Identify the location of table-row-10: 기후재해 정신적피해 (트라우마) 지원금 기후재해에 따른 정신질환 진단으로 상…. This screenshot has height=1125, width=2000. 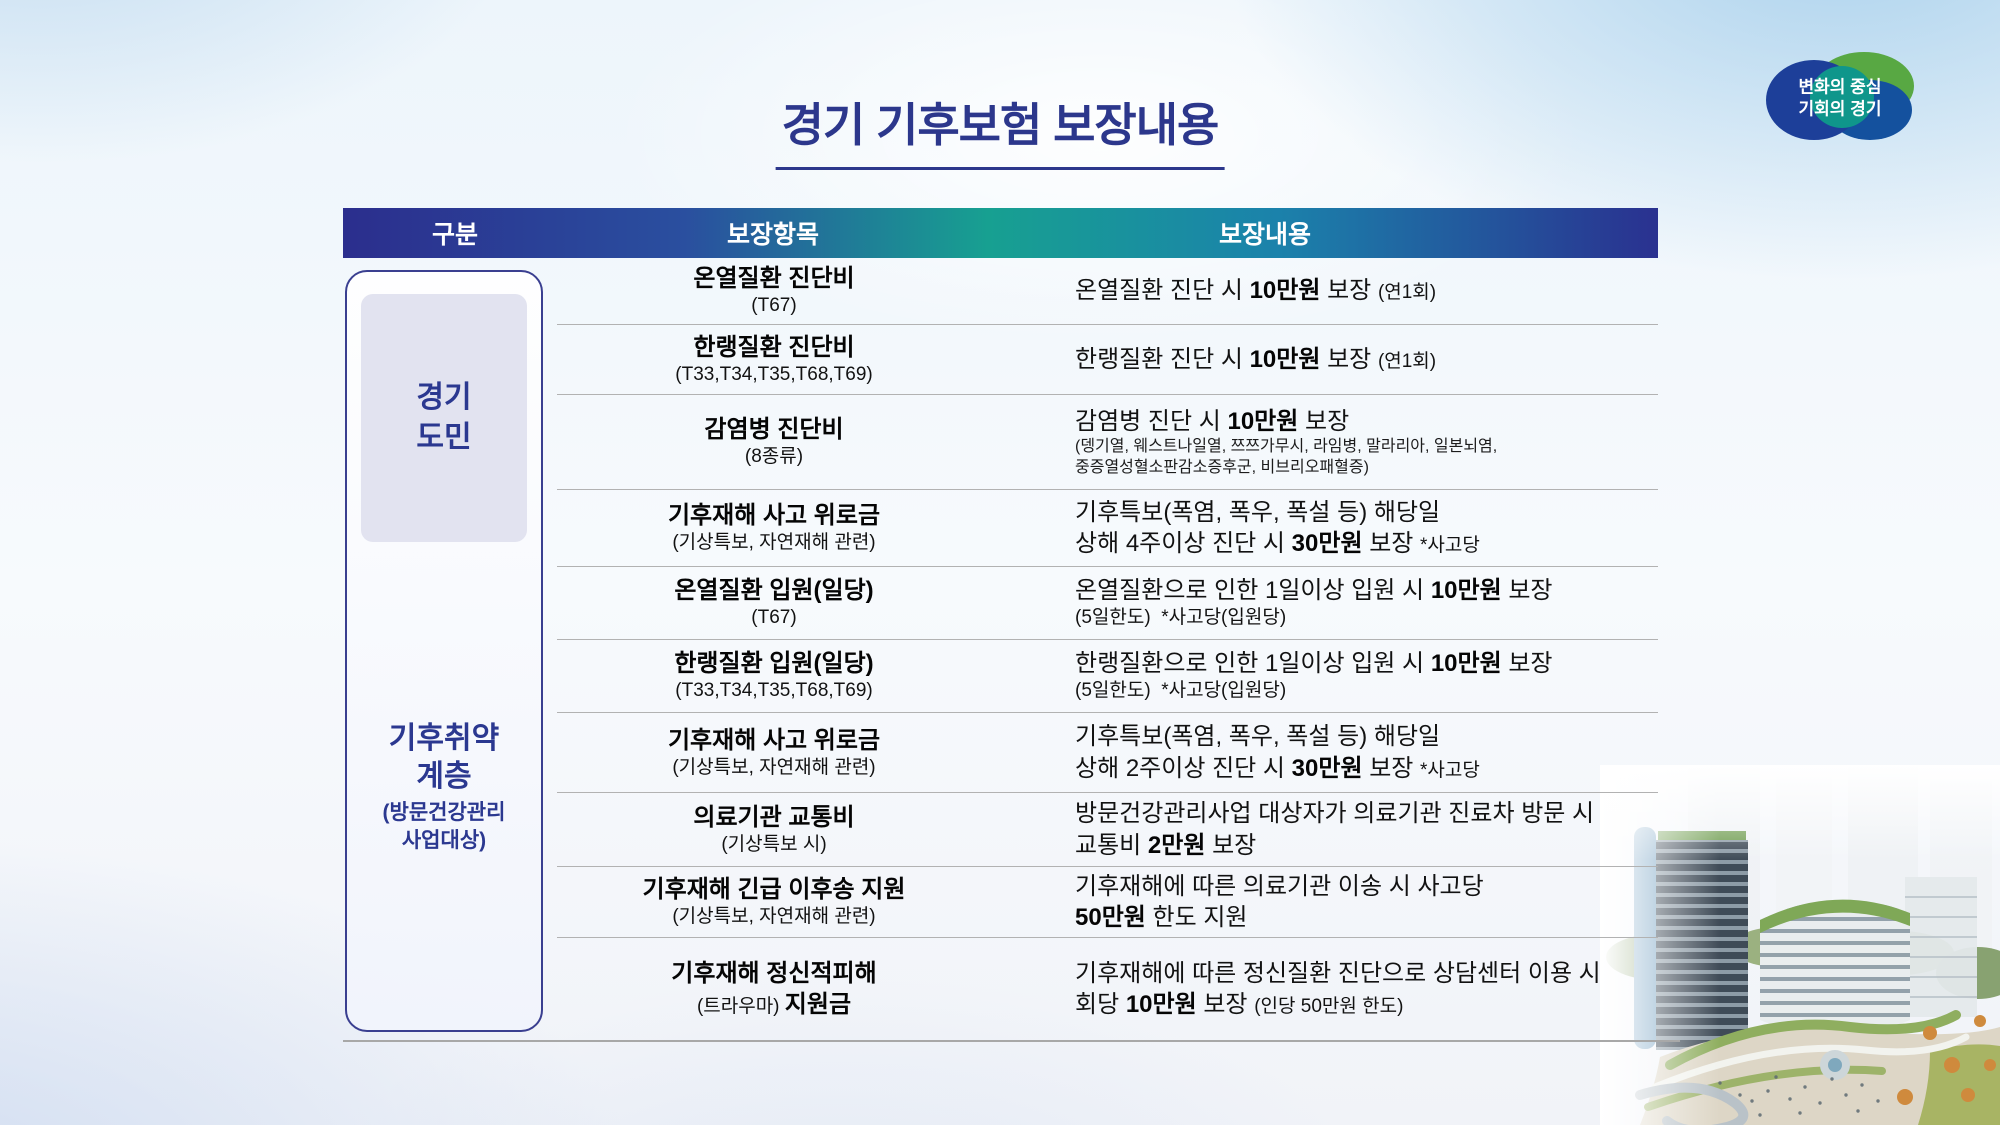
(1107, 989).